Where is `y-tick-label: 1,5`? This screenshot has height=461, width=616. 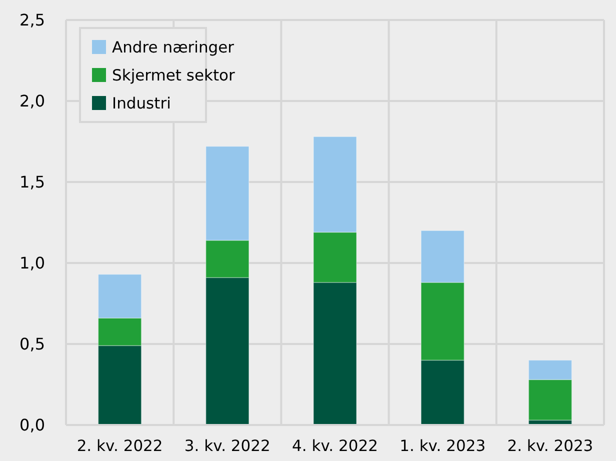 y-tick-label: 1,5 is located at coordinates (32, 182).